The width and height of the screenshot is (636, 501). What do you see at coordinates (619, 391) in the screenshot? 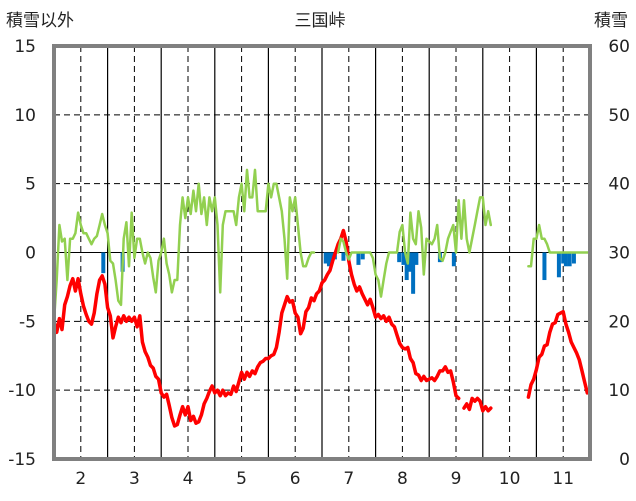
I see `right-y-tick-label: 10` at bounding box center [619, 391].